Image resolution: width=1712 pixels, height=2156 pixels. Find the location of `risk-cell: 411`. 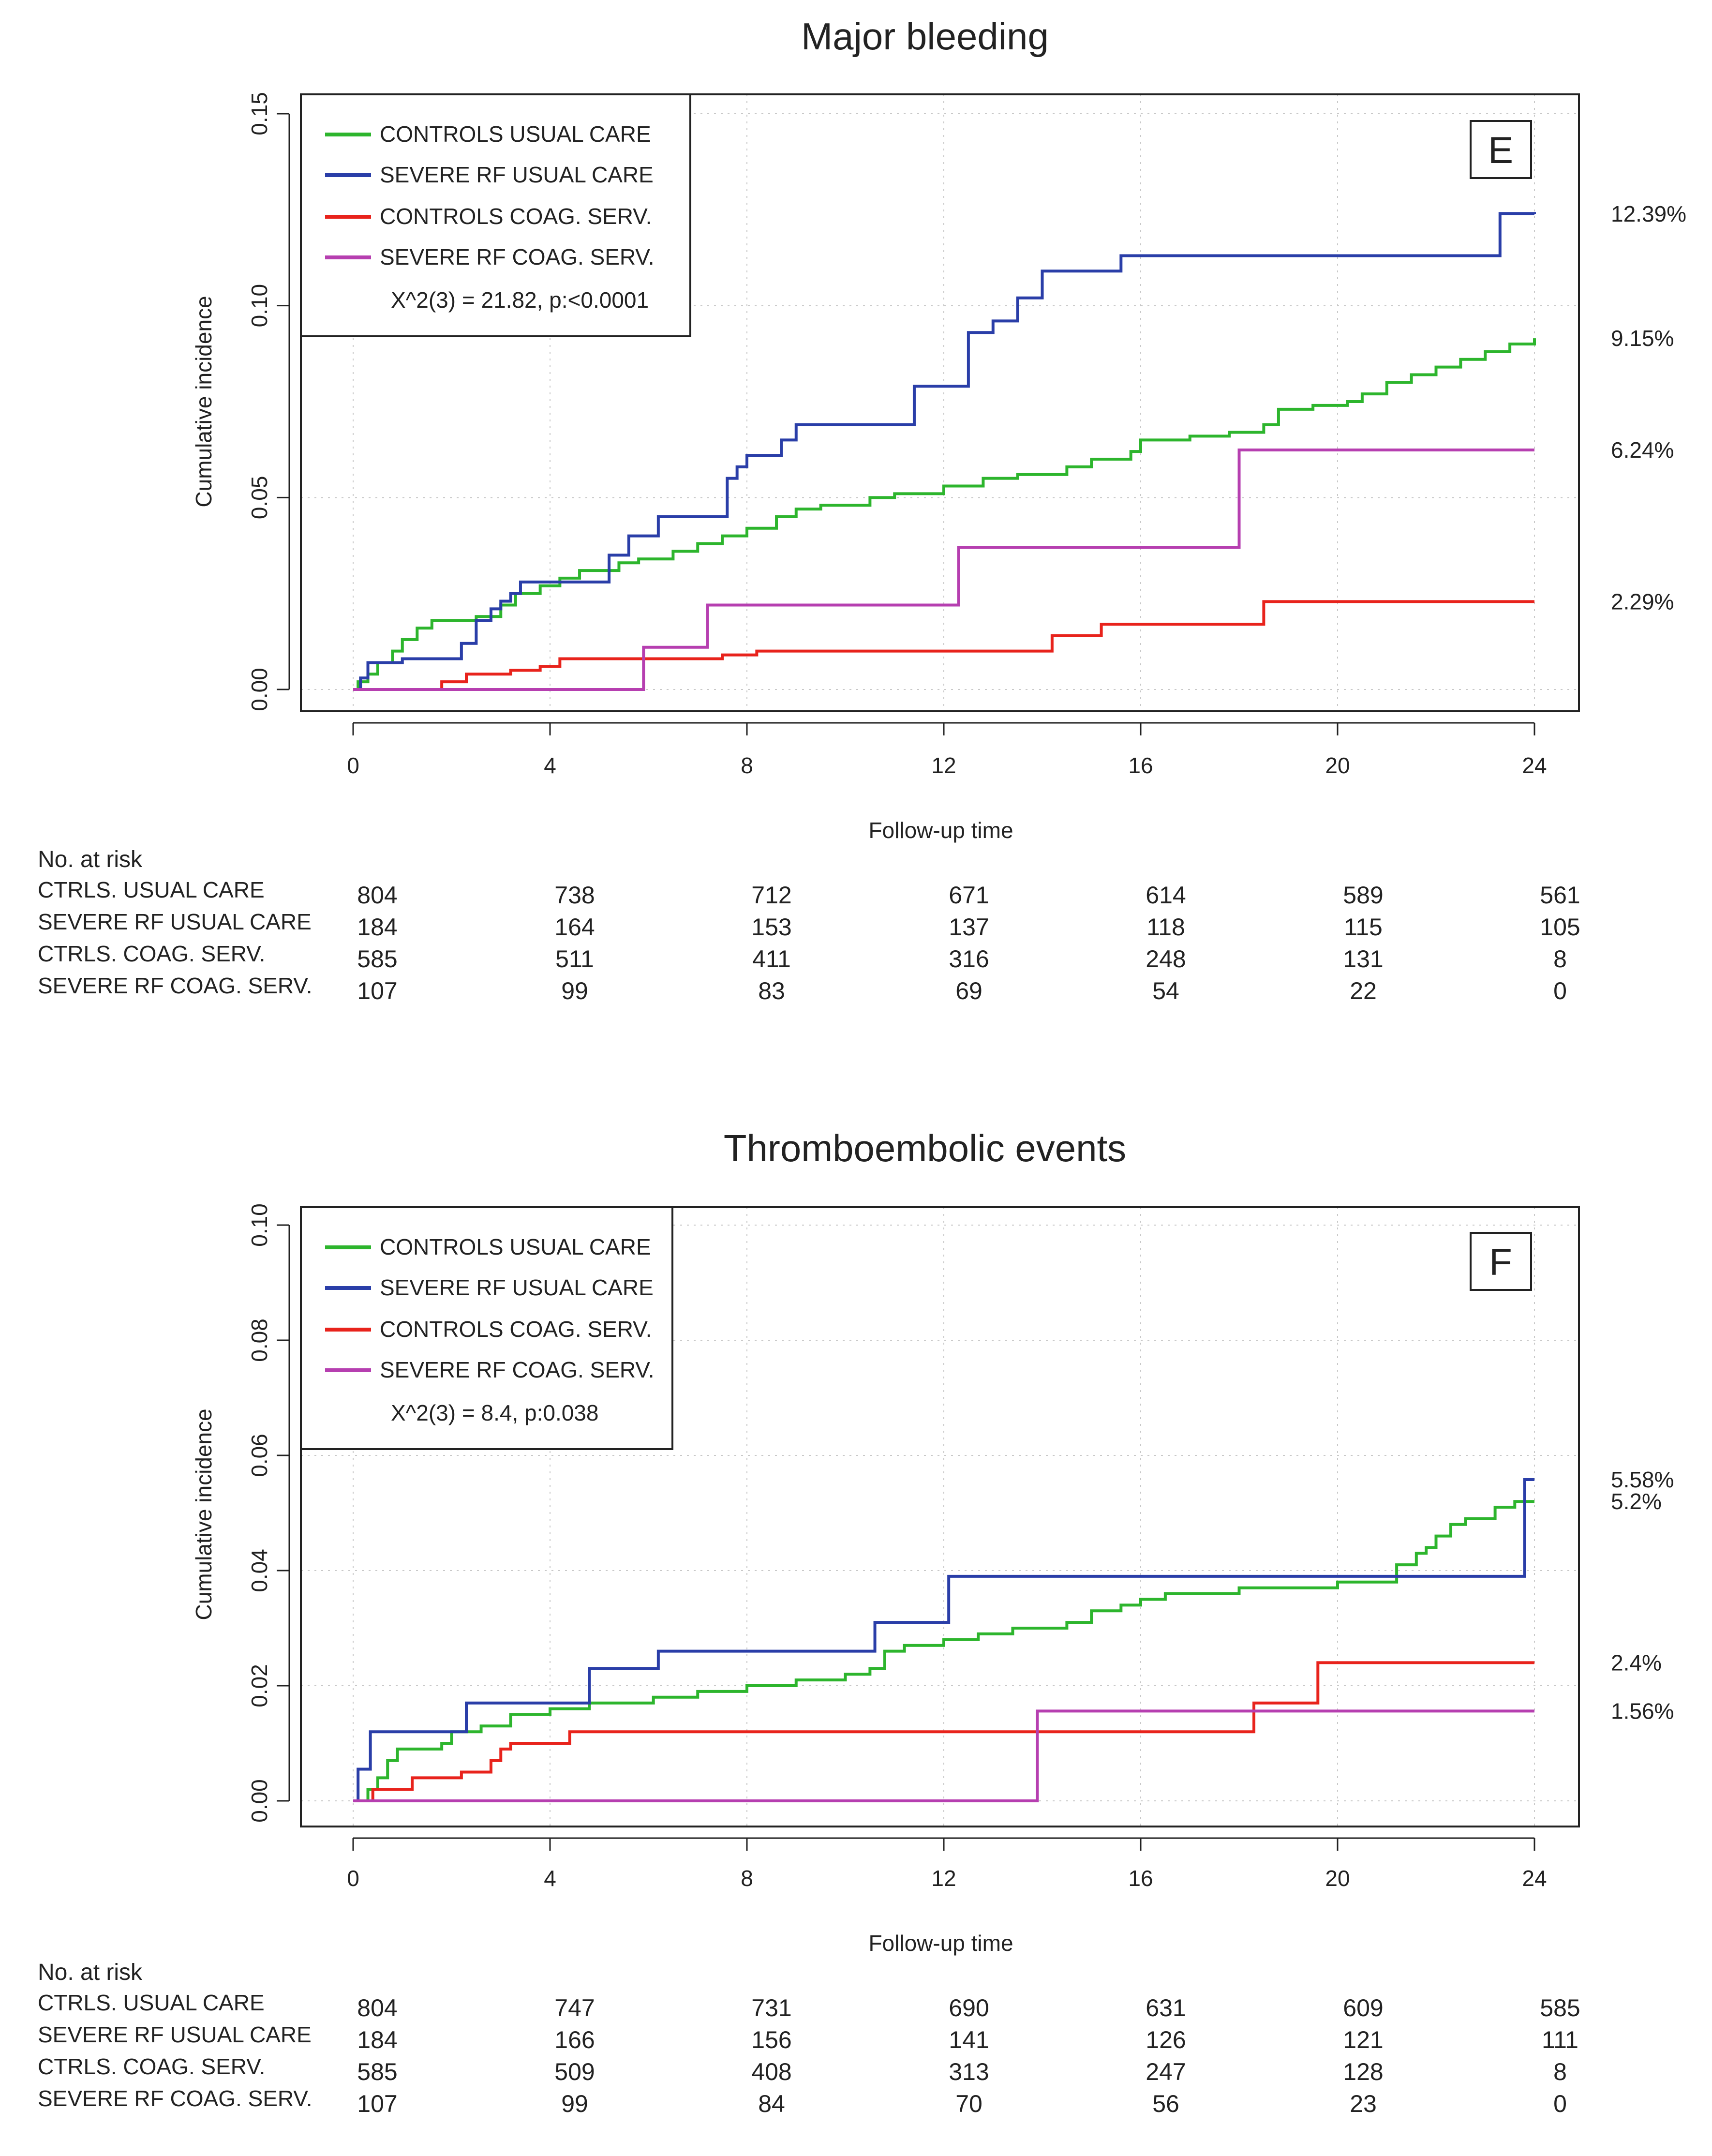

risk-cell: 411 is located at coordinates (771, 959).